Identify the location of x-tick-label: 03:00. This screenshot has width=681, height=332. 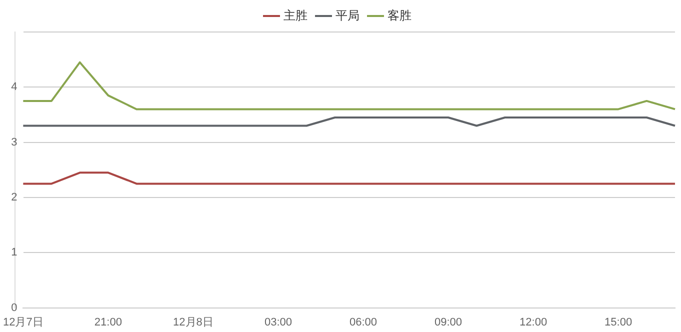
(278, 322).